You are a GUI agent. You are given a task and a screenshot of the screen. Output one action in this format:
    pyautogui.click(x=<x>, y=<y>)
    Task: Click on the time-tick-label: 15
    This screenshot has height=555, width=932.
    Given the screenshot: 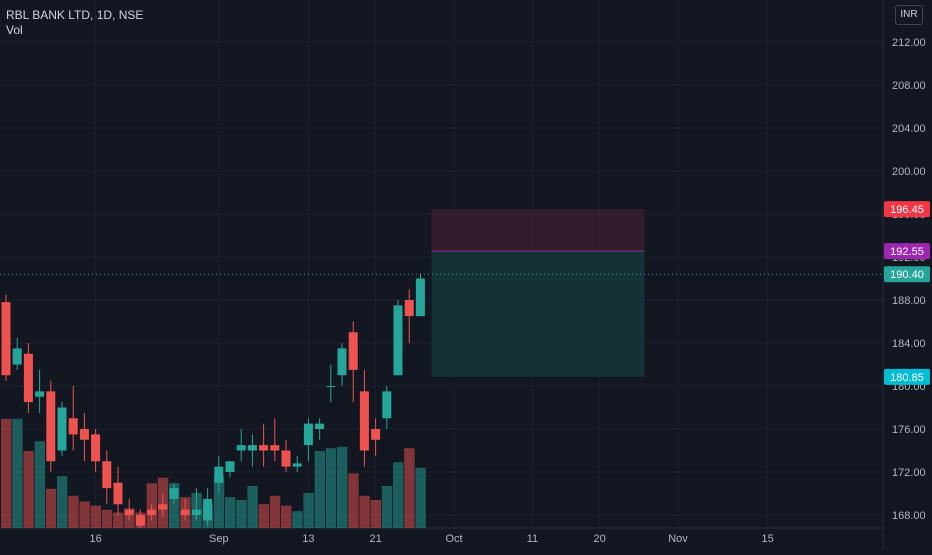 What is the action you would take?
    pyautogui.click(x=767, y=539)
    